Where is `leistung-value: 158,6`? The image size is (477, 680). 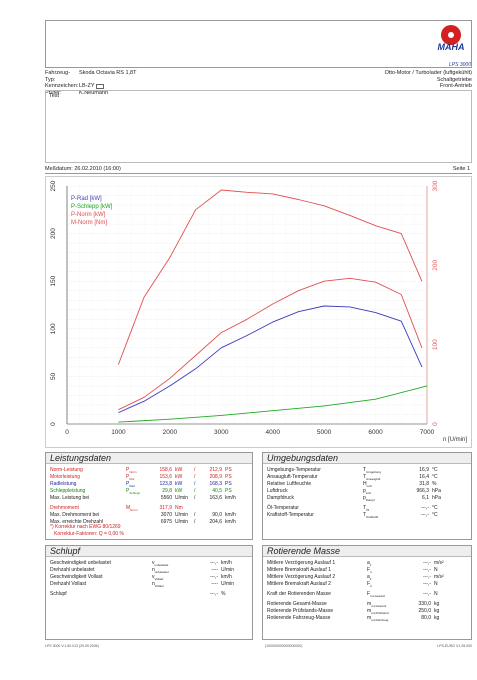
leistung-value: 158,6 is located at coordinates (165, 470).